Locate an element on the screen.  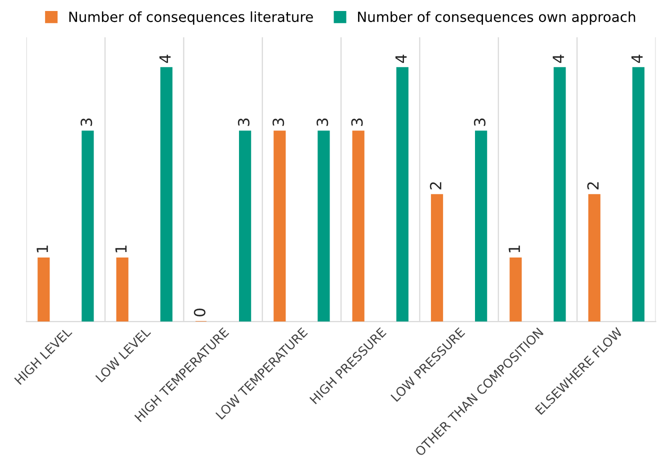
legend-label: Number of consequences own approach is located at coordinates (497, 18).